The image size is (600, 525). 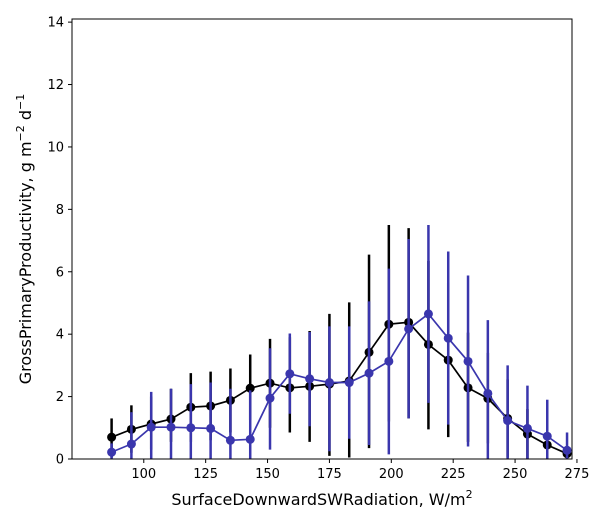 What do you see at coordinates (318, 499) in the screenshot?
I see `x-axis-label-text: SurfaceDownwardSWRadiation, W/m` at bounding box center [318, 499].